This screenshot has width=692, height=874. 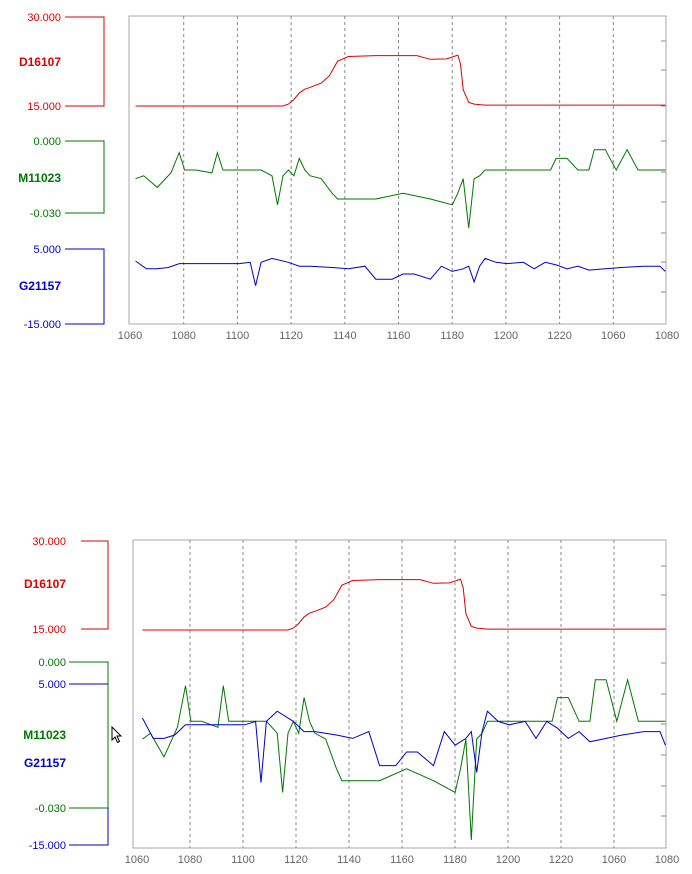 I want to click on top-d16107-name: D16107, so click(x=40, y=62).